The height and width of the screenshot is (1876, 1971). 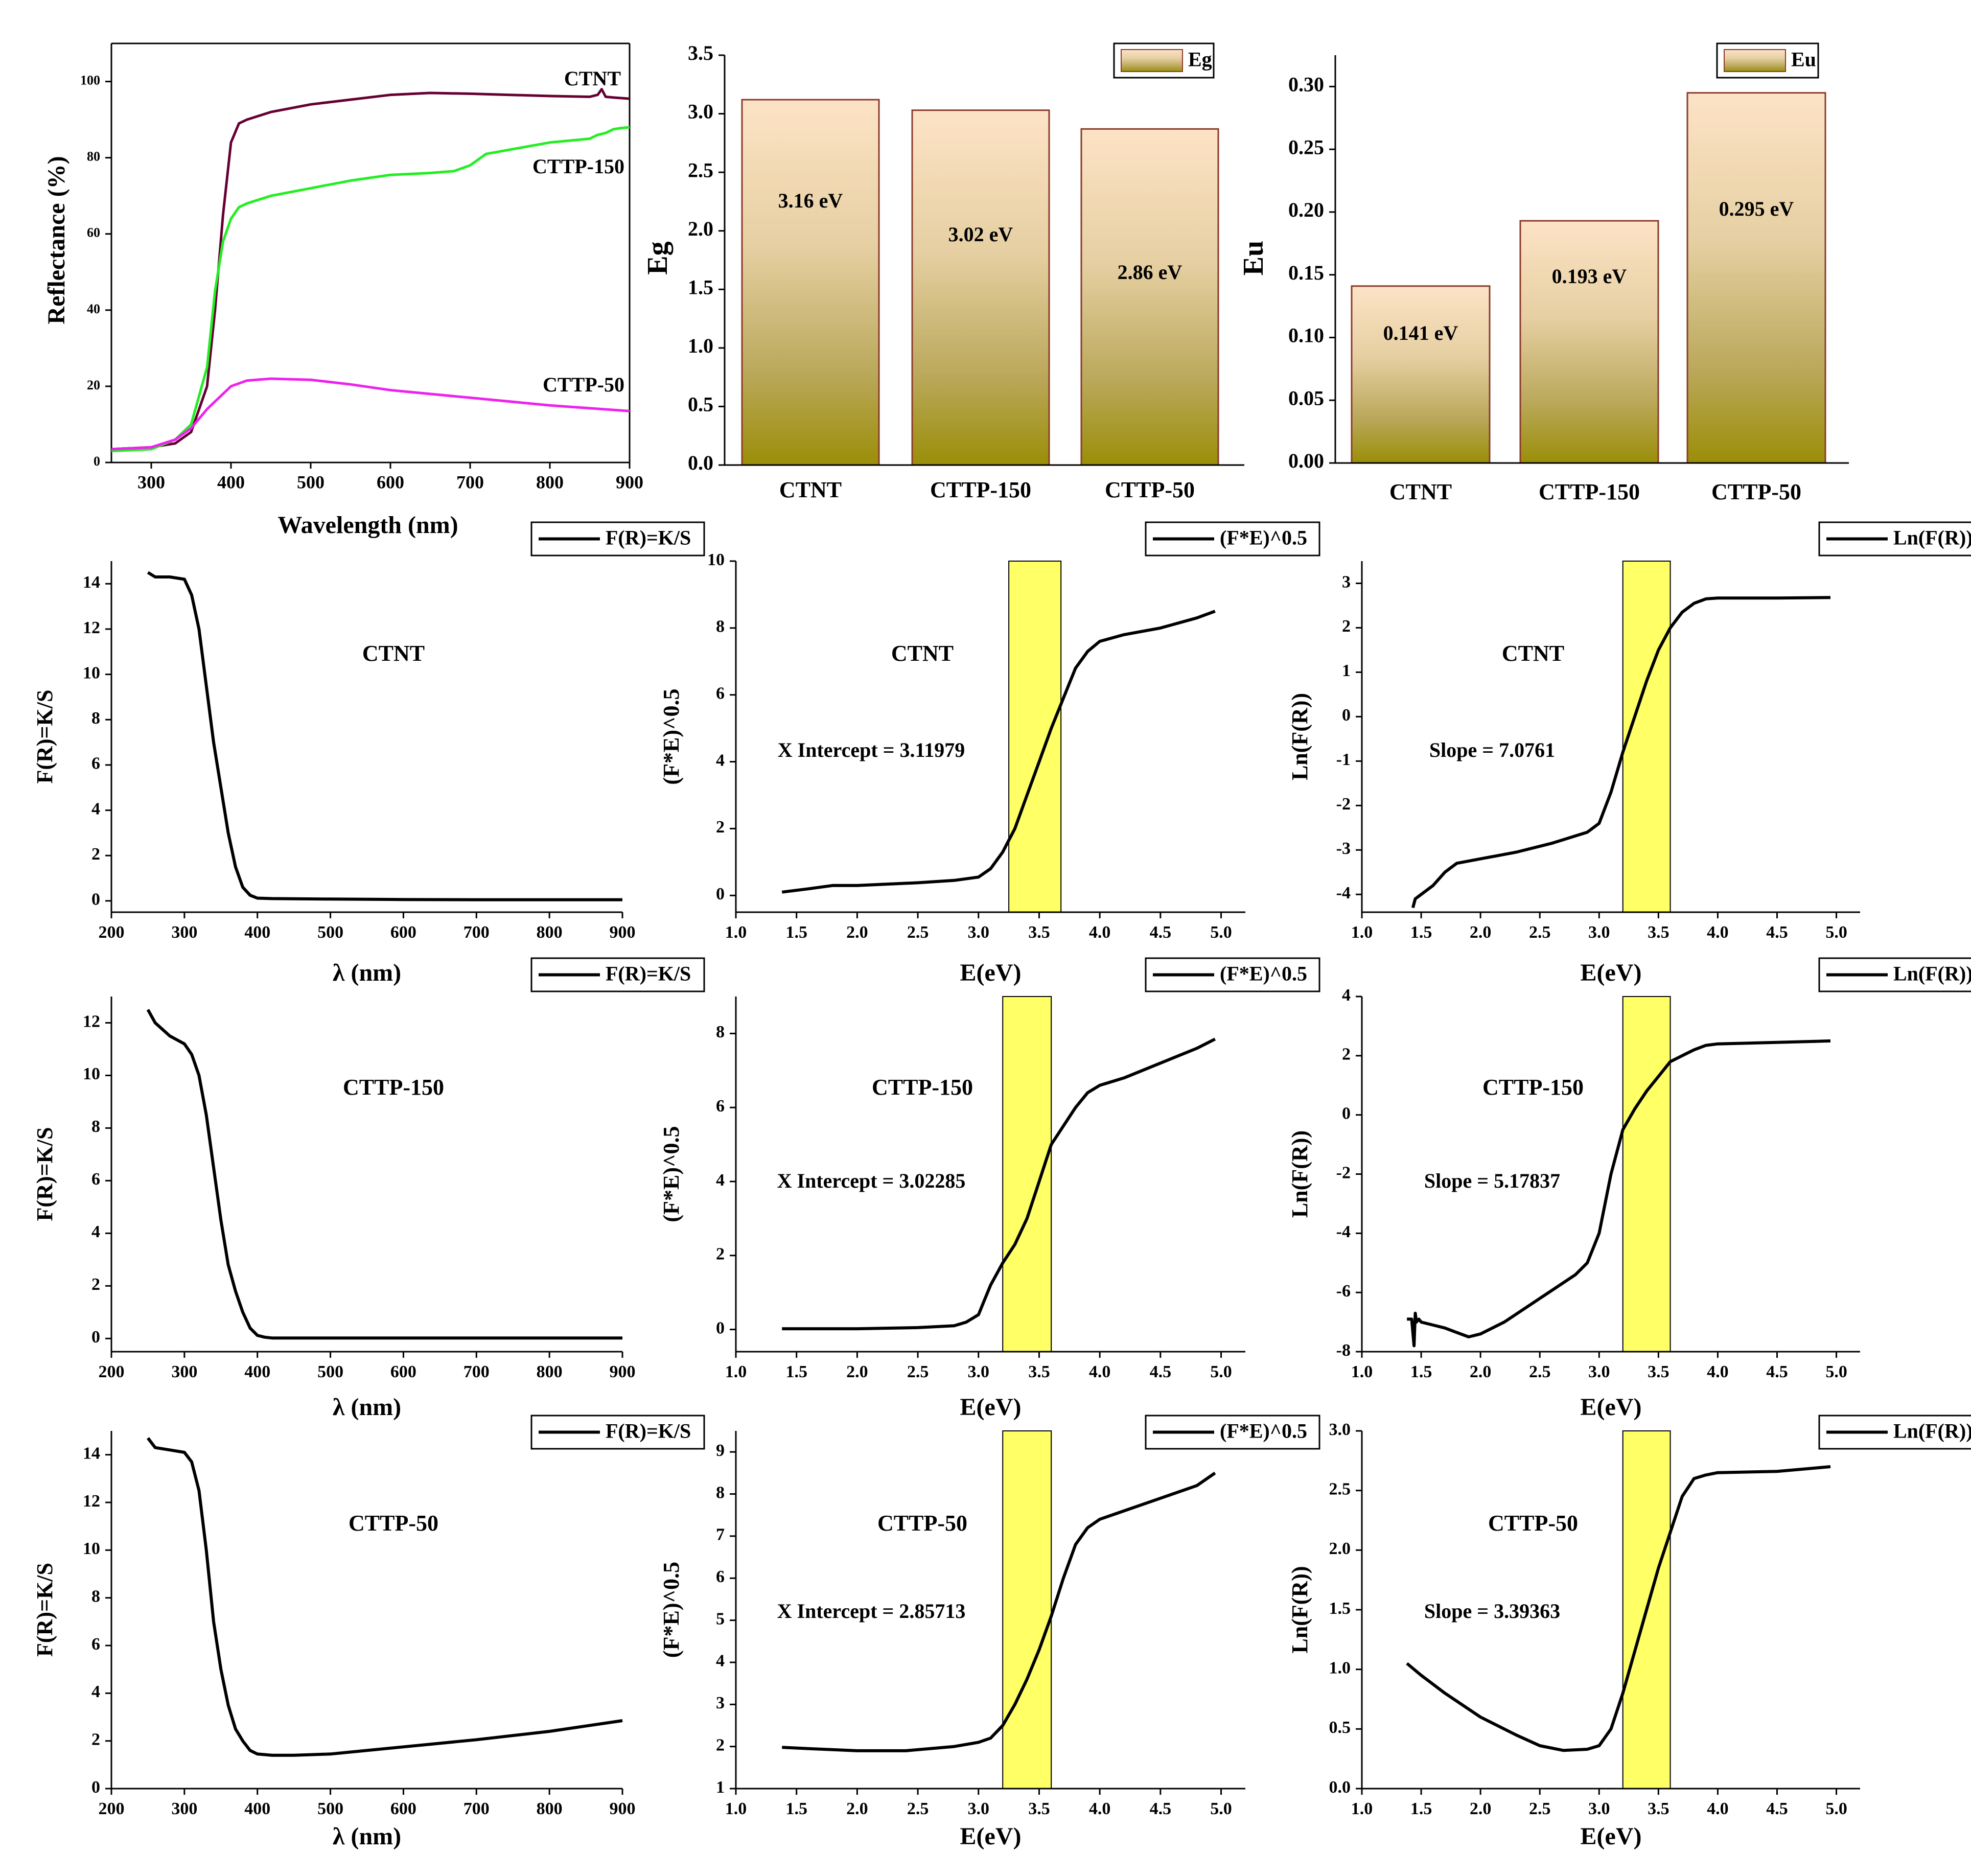 I want to click on y-tick-label: 40, so click(x=93, y=309).